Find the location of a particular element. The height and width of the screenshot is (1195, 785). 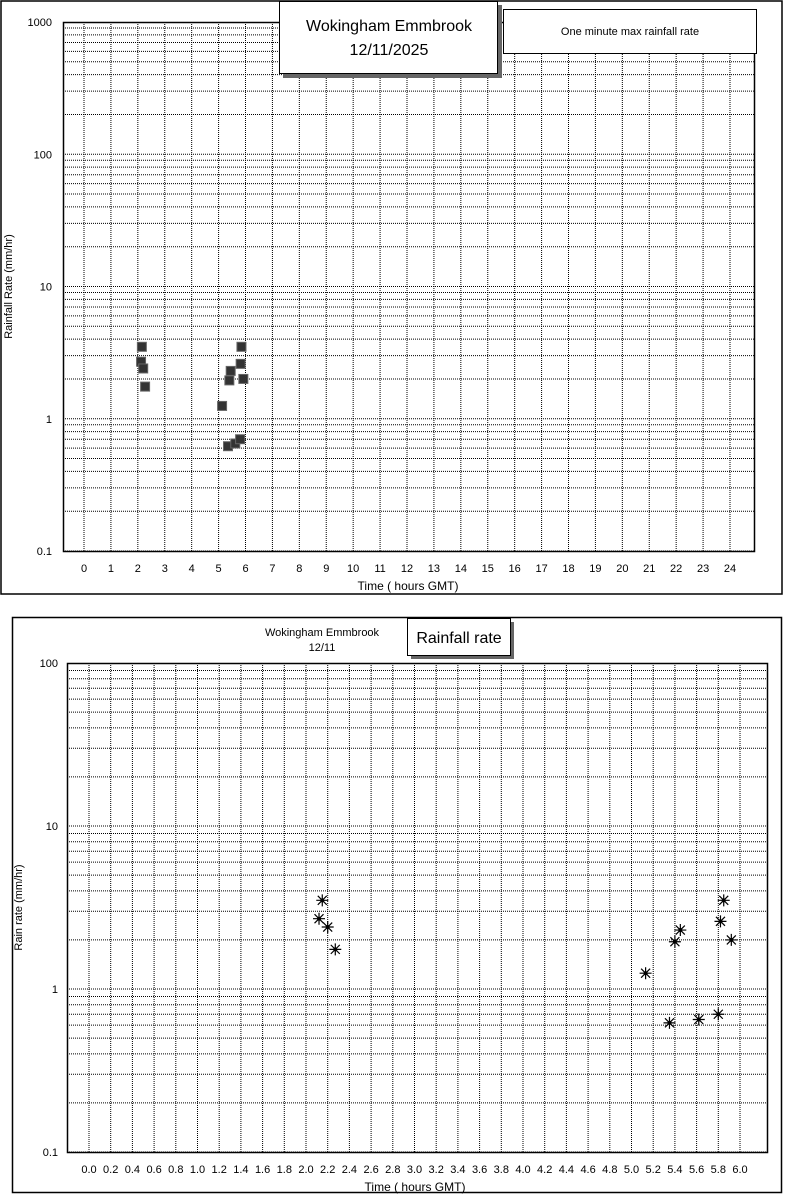

x-tick-label: 1.4 is located at coordinates (240, 1170).